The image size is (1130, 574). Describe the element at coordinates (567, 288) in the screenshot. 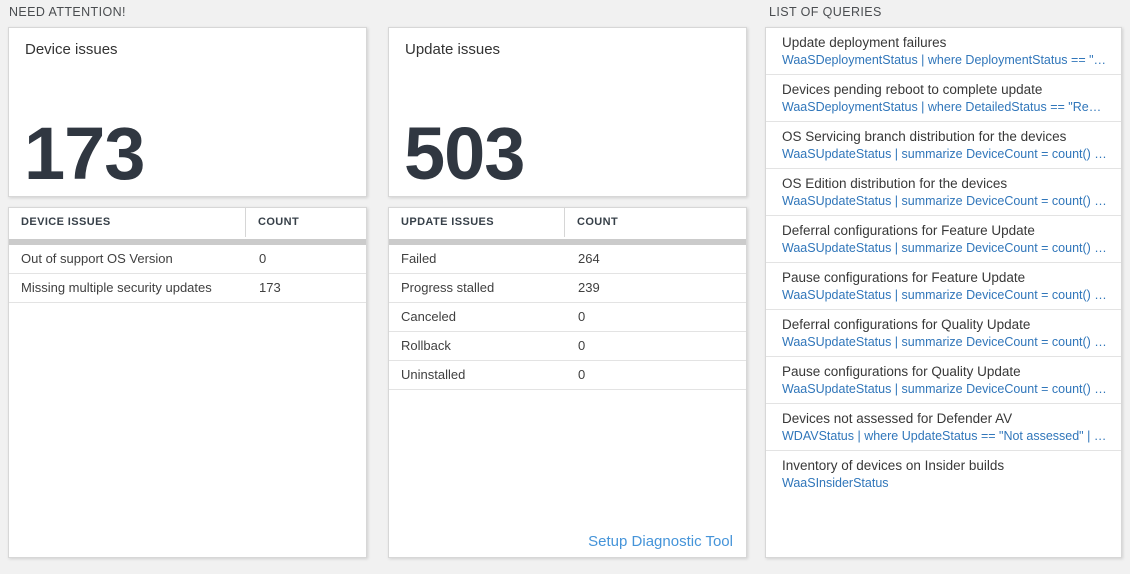

I see `table-row: Progress stalled 239` at that location.